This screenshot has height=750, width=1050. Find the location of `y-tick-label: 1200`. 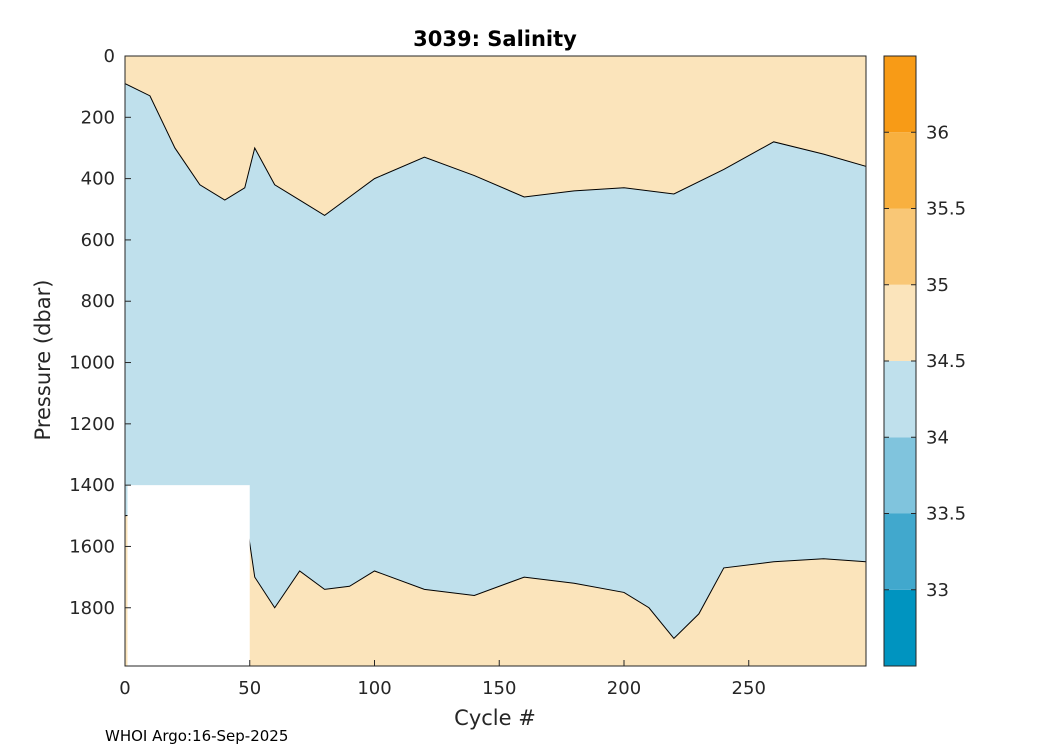

y-tick-label: 1200 is located at coordinates (92, 424).